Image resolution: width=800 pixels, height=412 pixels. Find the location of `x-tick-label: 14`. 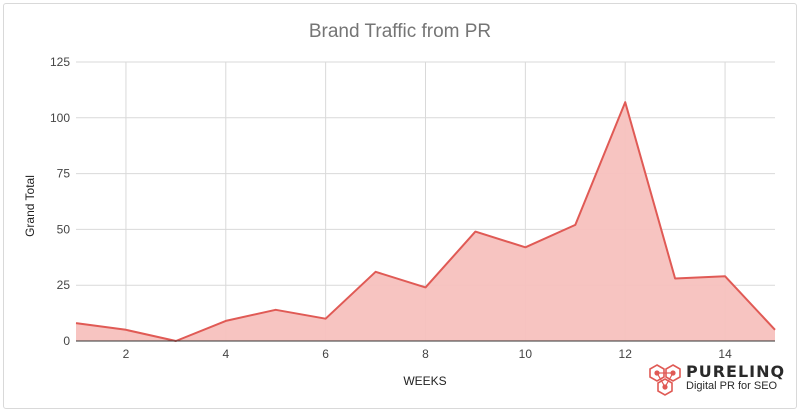

x-tick-label: 14 is located at coordinates (725, 354).